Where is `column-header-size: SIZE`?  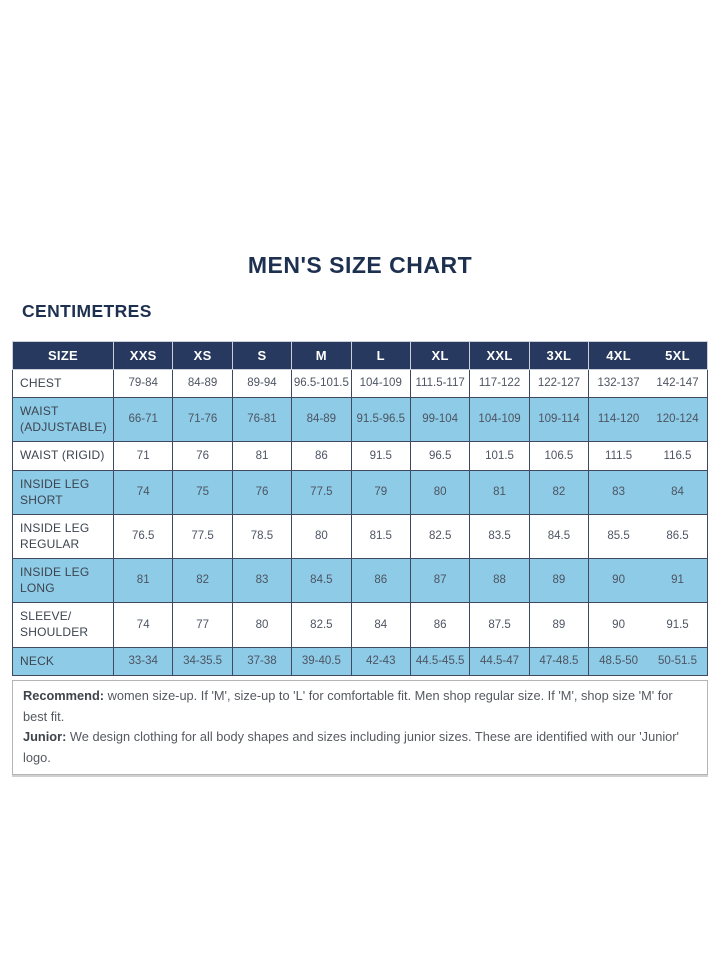 column-header-size: SIZE is located at coordinates (63, 355).